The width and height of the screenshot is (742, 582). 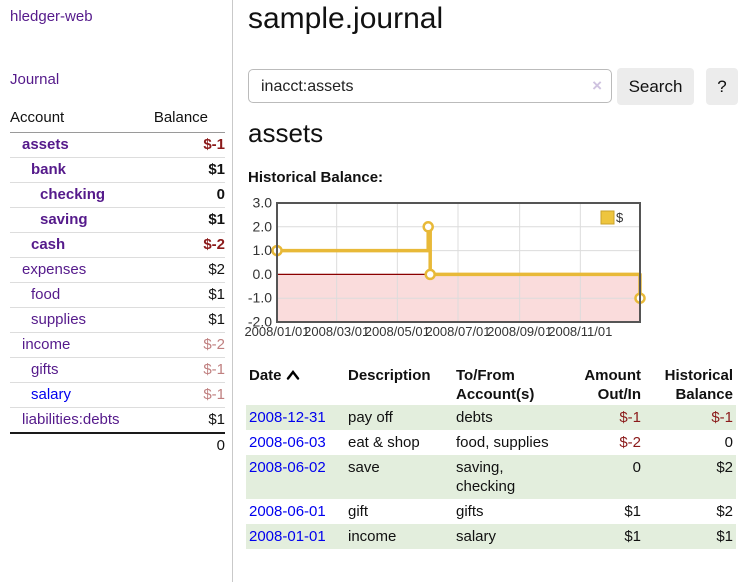 What do you see at coordinates (82, 370) in the screenshot?
I see `account-name-cell: gifts` at bounding box center [82, 370].